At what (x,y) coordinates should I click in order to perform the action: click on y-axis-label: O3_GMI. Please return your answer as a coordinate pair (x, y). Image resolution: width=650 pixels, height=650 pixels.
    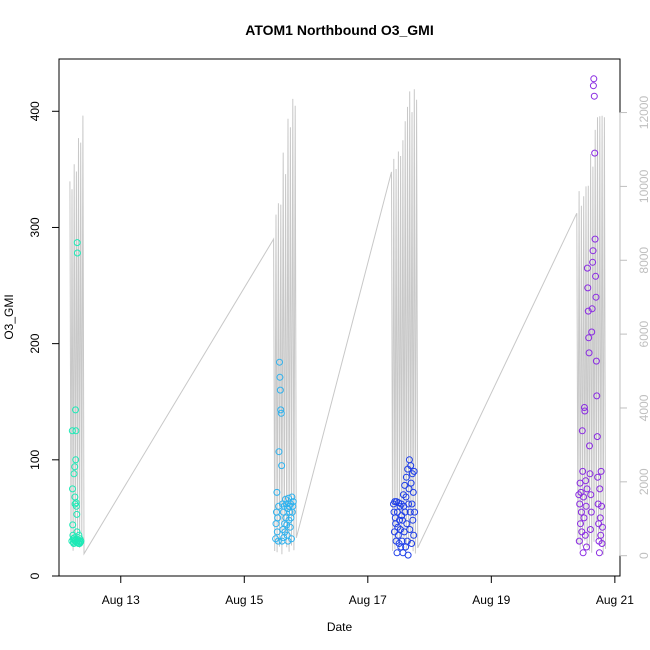
    Looking at the image, I should click on (9, 316).